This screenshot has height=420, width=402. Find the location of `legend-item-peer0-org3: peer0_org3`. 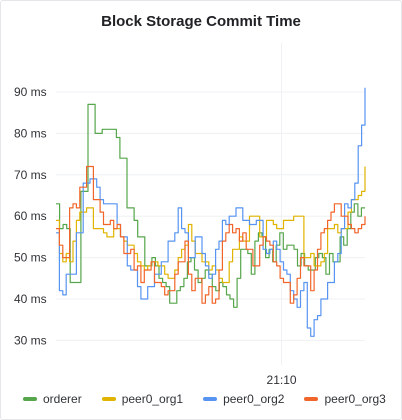

legend-item-peer0-org3: peer0_org3 is located at coordinates (345, 399).